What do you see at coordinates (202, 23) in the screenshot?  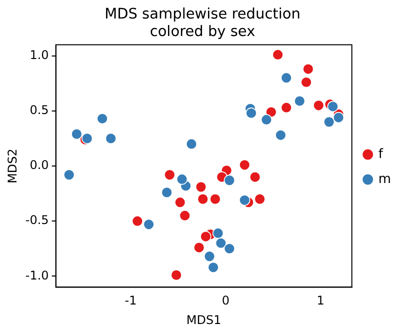 I see `chart-title: MDS samplewise reduction colored by sex` at bounding box center [202, 23].